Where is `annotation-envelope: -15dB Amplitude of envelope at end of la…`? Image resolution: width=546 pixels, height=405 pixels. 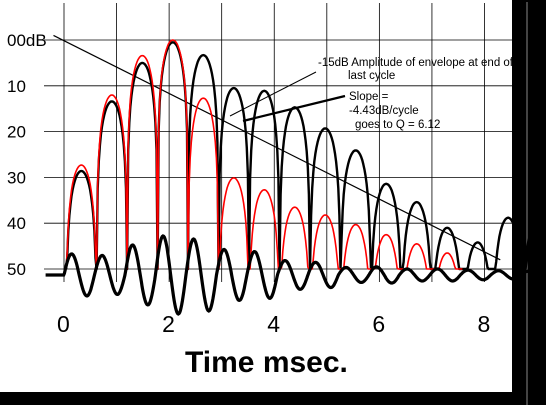
annotation-envelope: -15dB Amplitude of envelope at end of la… is located at coordinates (371, 87).